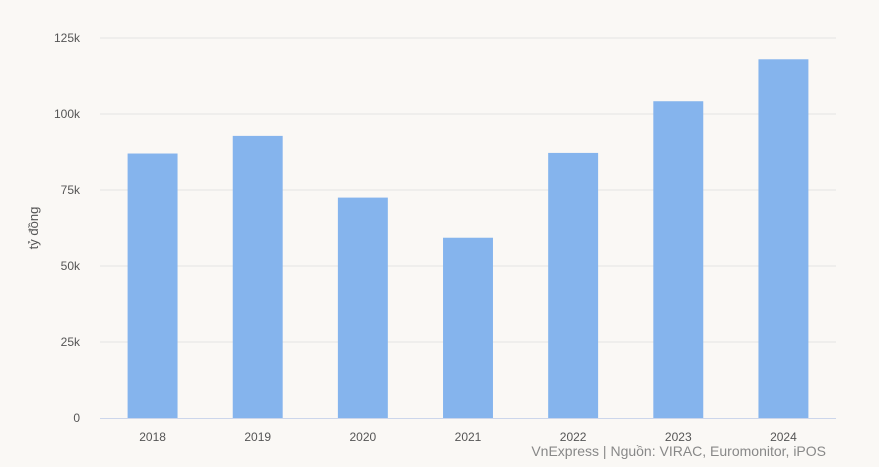 The height and width of the screenshot is (467, 879). I want to click on x-tick-label: 2023, so click(678, 437).